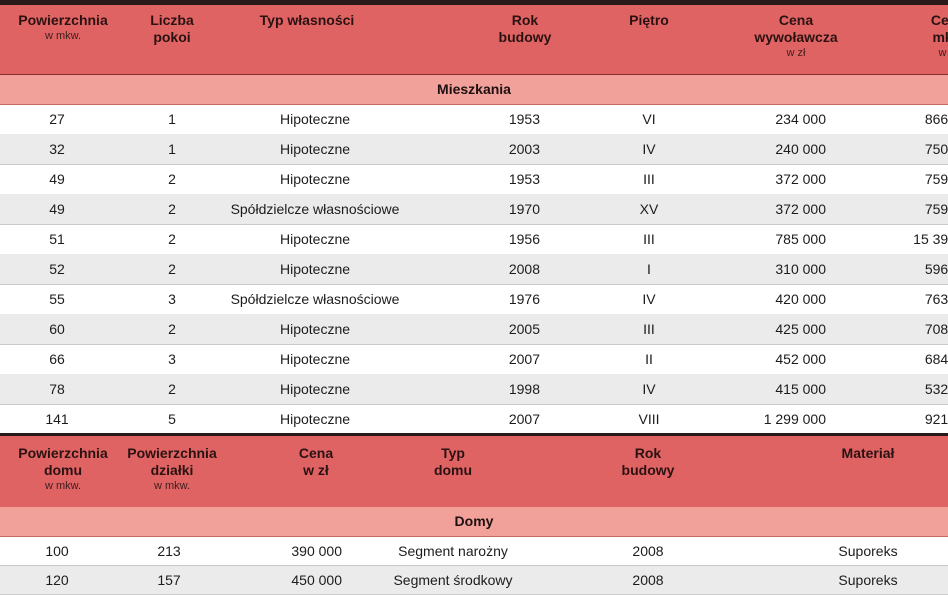  What do you see at coordinates (868, 580) in the screenshot?
I see `cell-material: Suporeks` at bounding box center [868, 580].